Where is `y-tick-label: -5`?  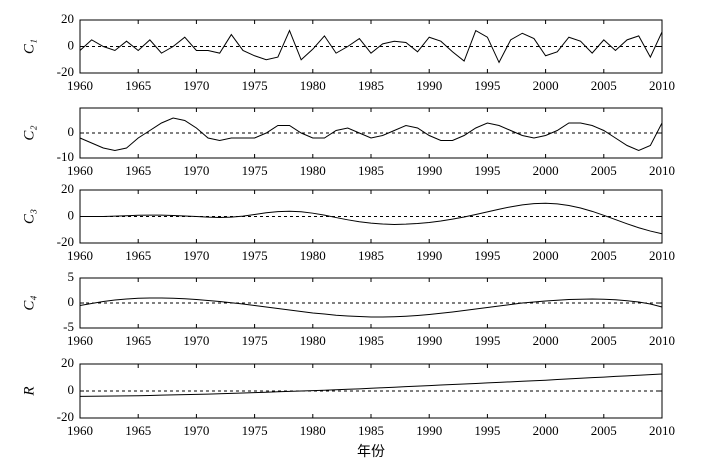
y-tick-label: -5 is located at coordinates (68, 326).